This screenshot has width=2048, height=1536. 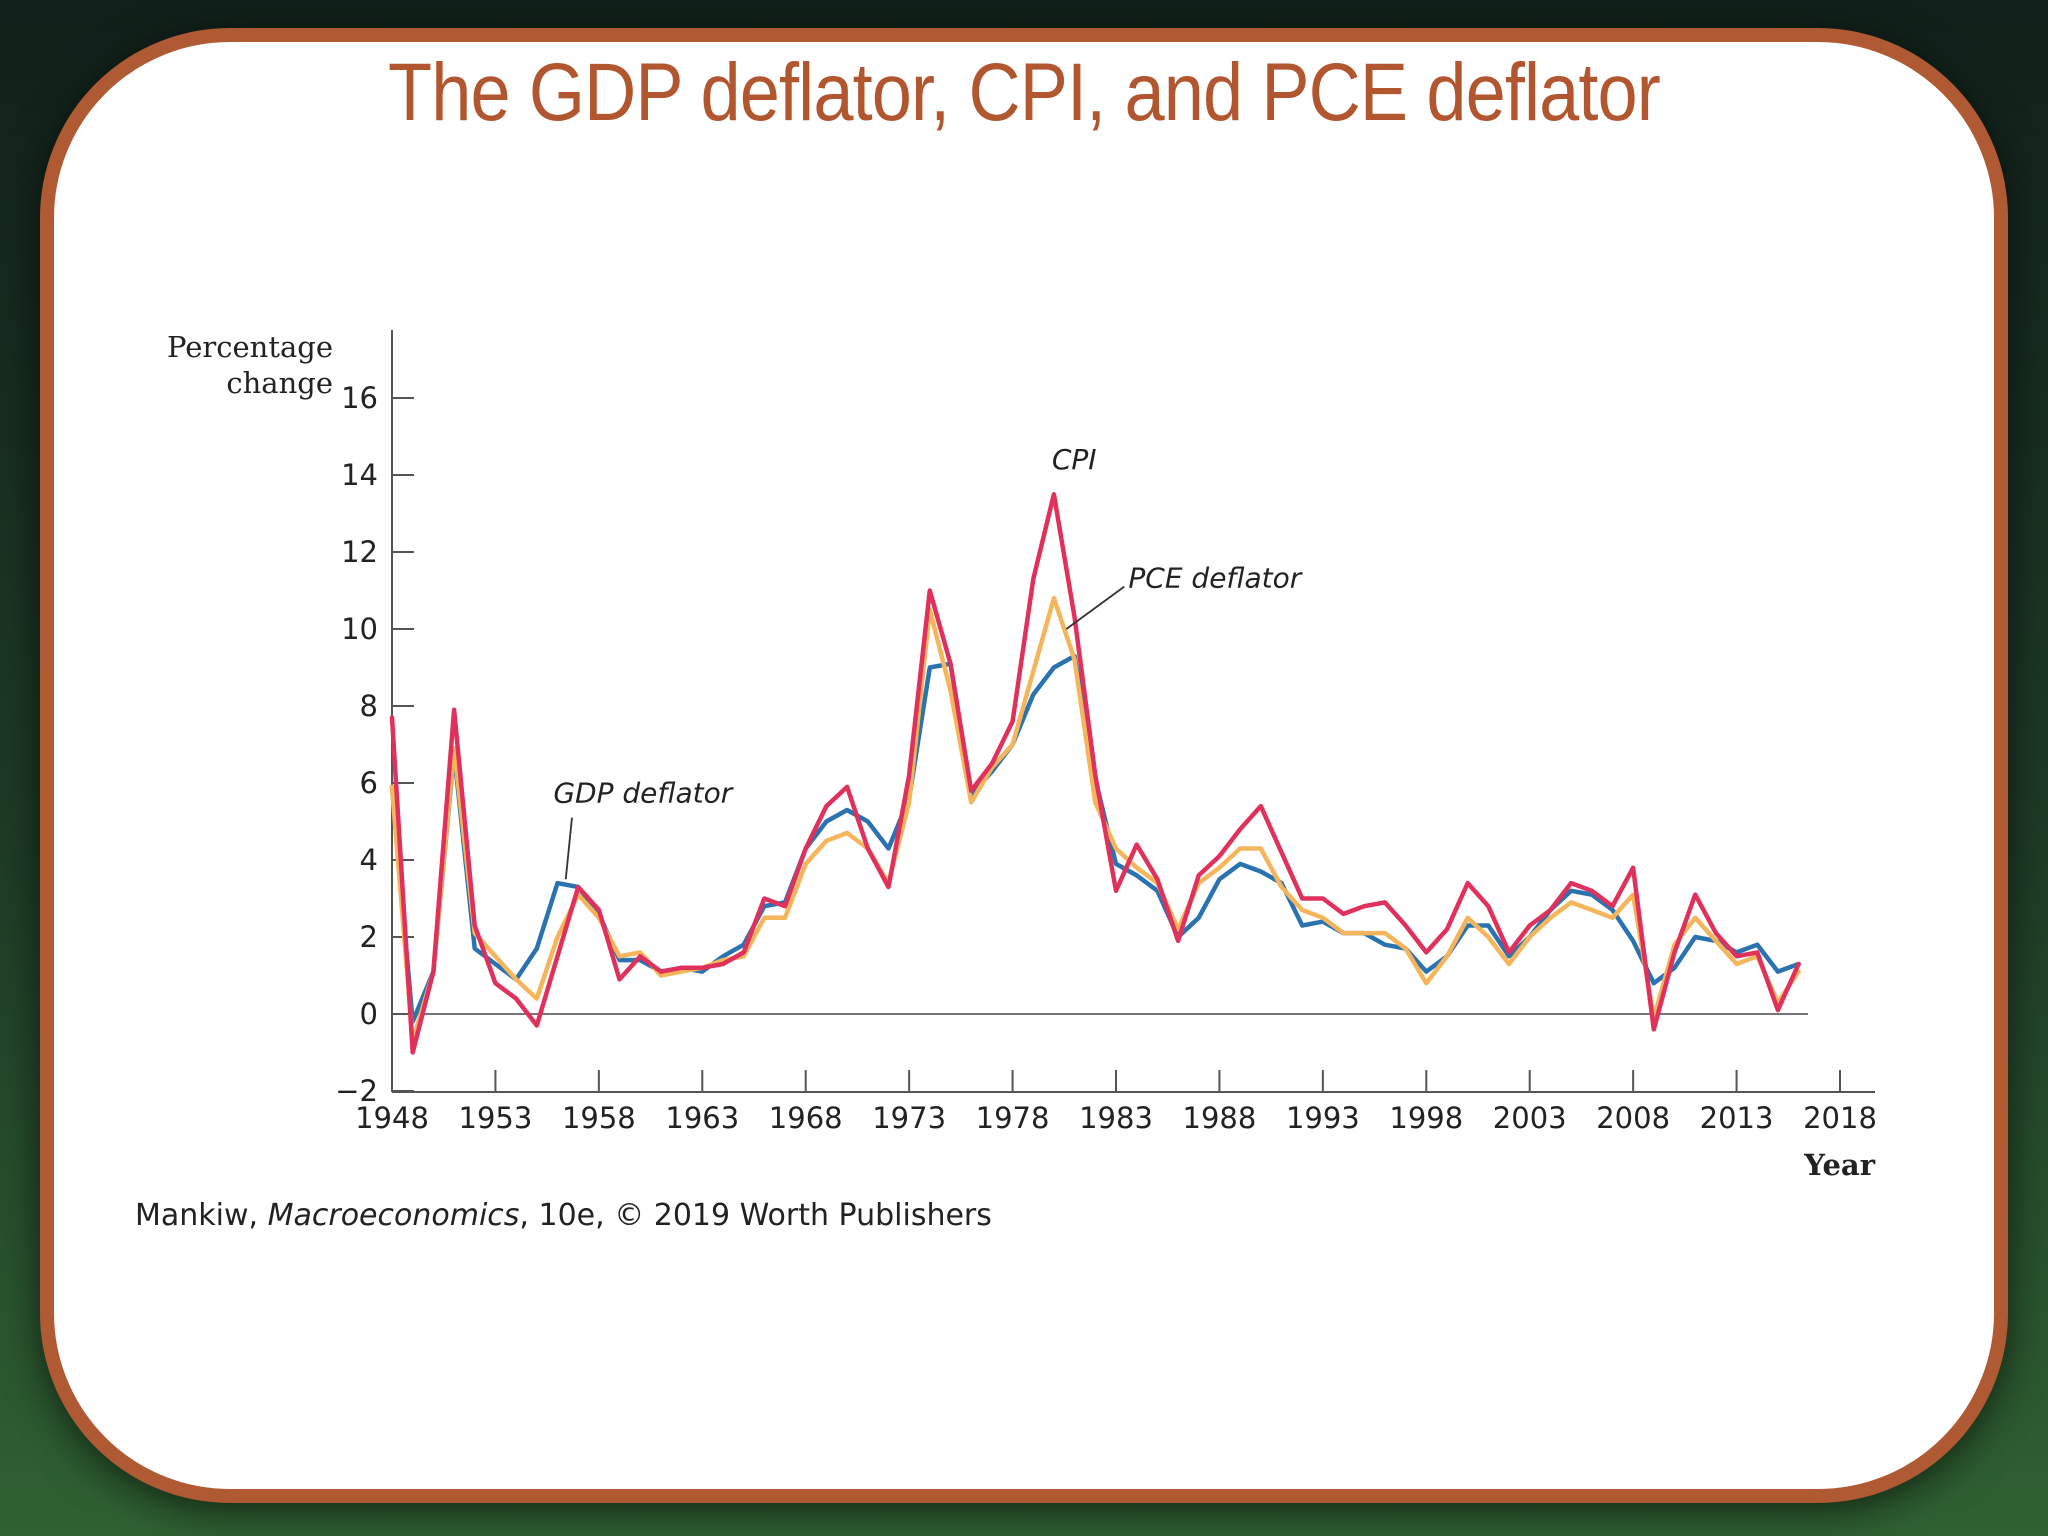 What do you see at coordinates (369, 1014) in the screenshot?
I see `y-tick-label: 0` at bounding box center [369, 1014].